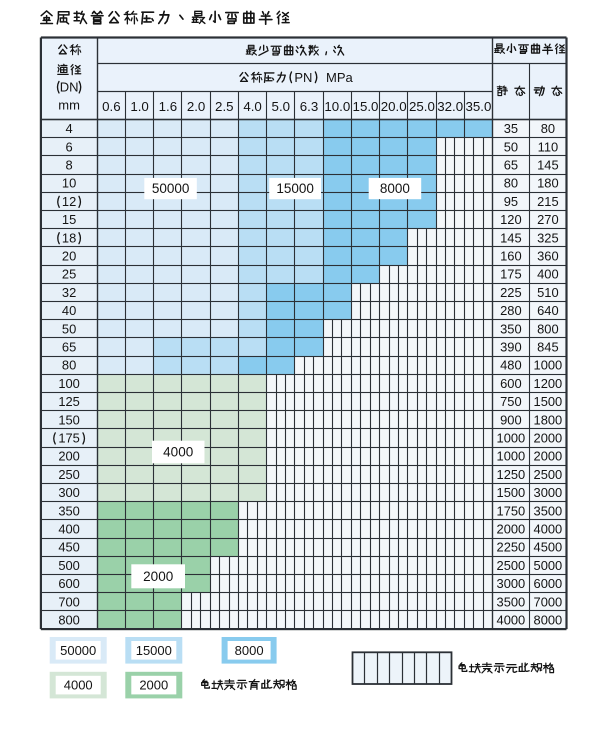 The height and width of the screenshot is (743, 600). What do you see at coordinates (422, 106) in the screenshot?
I see `svg-text: 25.0` at bounding box center [422, 106].